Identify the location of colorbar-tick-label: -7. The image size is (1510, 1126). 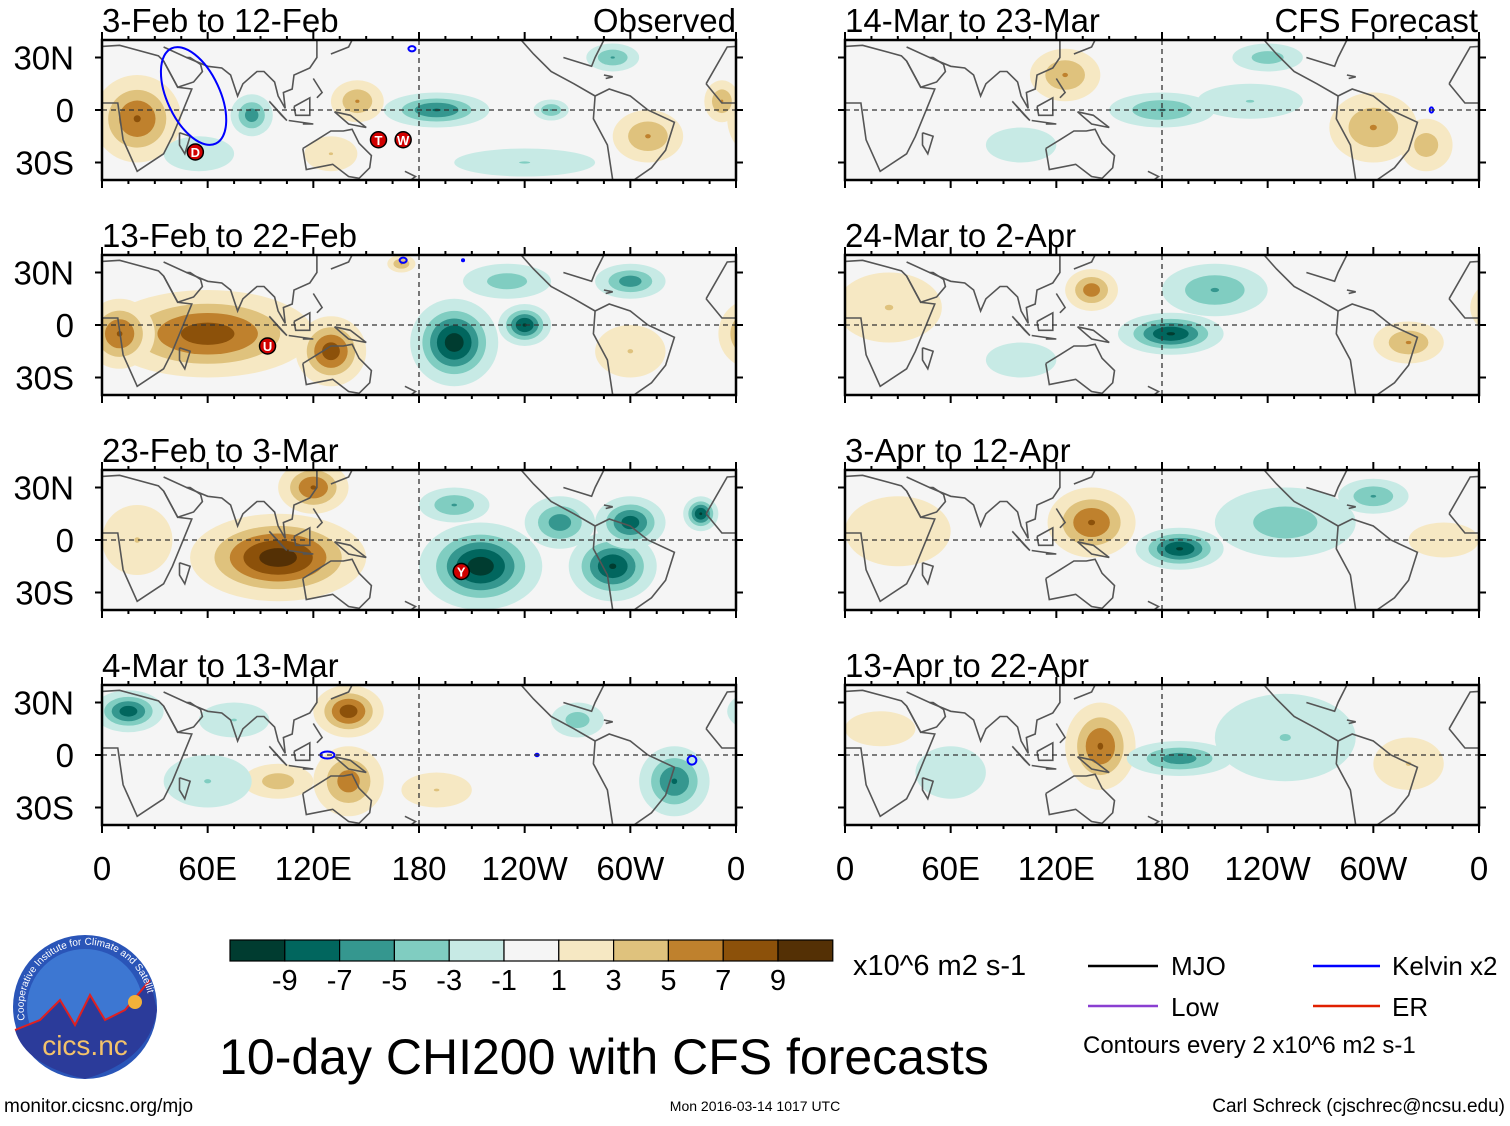
(340, 981).